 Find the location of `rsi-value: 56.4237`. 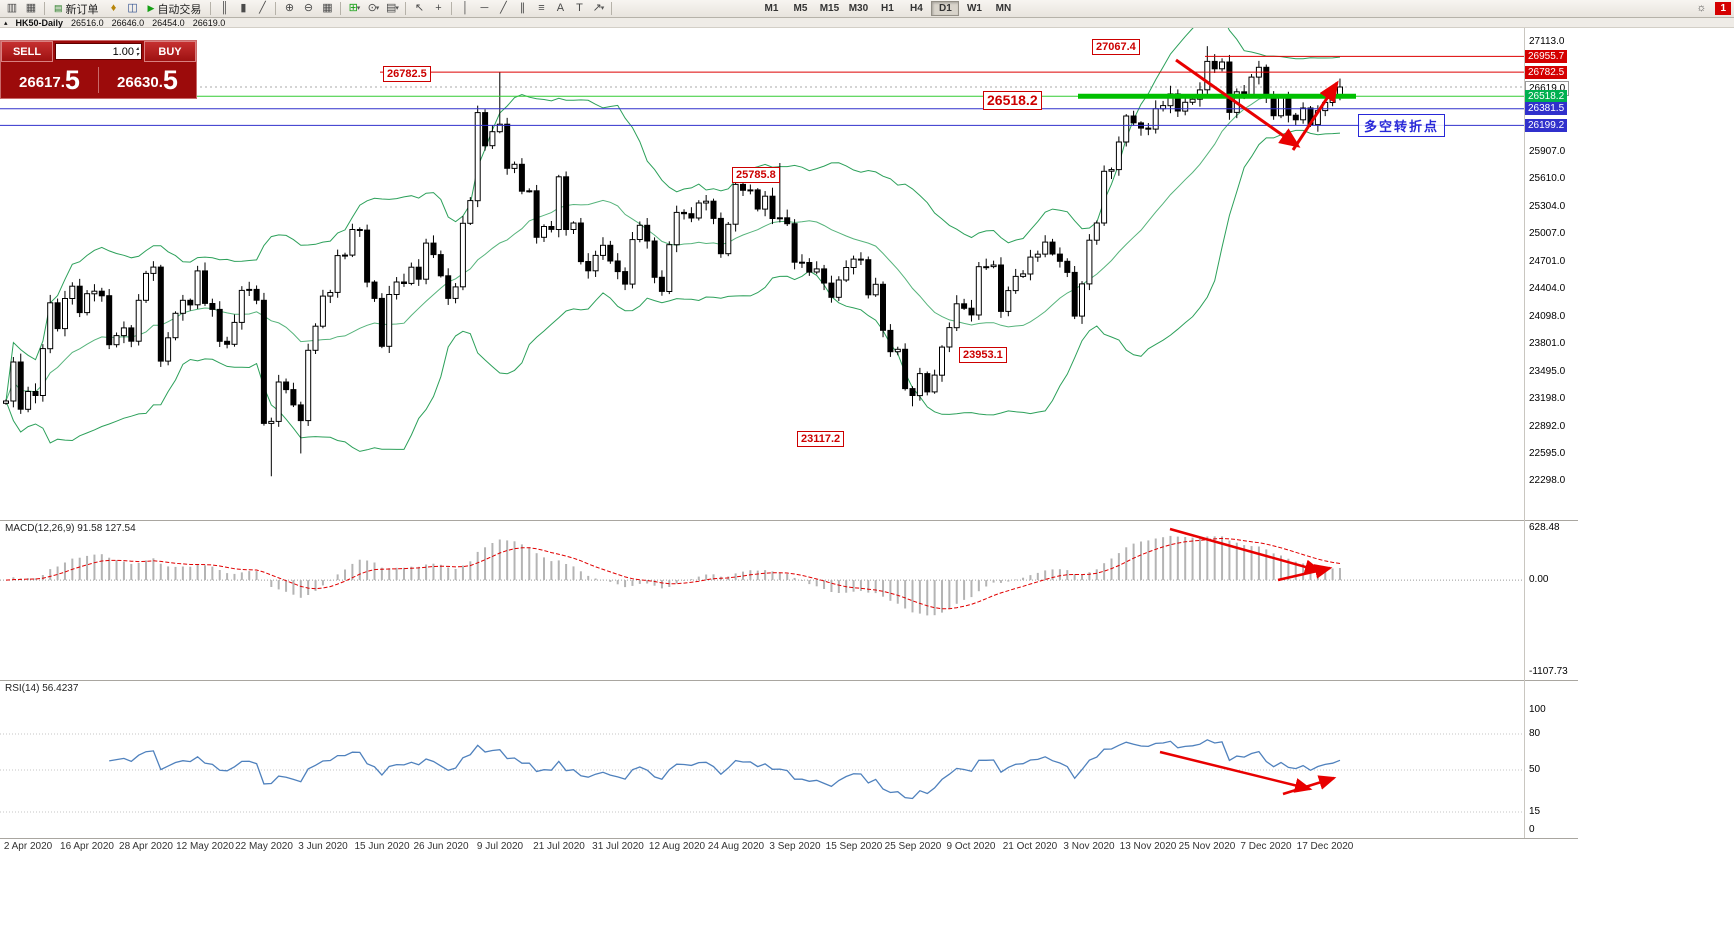

rsi-value: 56.4237 is located at coordinates (60, 688).